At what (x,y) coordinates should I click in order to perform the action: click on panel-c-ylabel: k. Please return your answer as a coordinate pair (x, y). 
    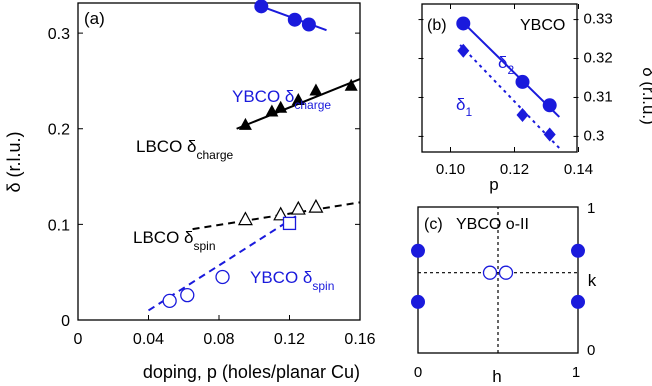
    Looking at the image, I should click on (592, 280).